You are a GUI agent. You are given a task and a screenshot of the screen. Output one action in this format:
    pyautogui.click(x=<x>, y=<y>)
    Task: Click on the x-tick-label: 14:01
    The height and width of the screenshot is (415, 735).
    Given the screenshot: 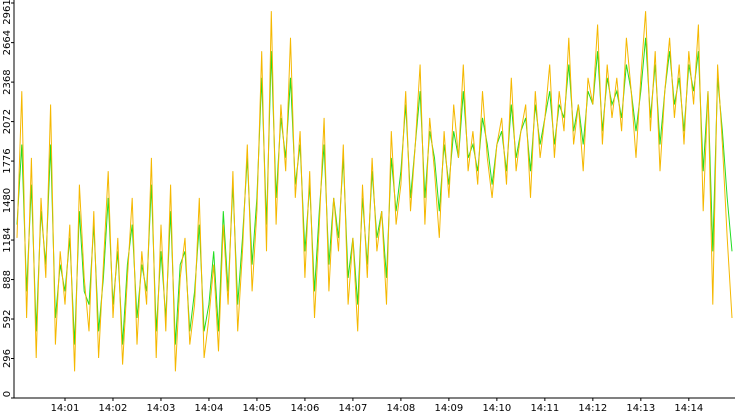 What is the action you would take?
    pyautogui.click(x=65, y=408)
    